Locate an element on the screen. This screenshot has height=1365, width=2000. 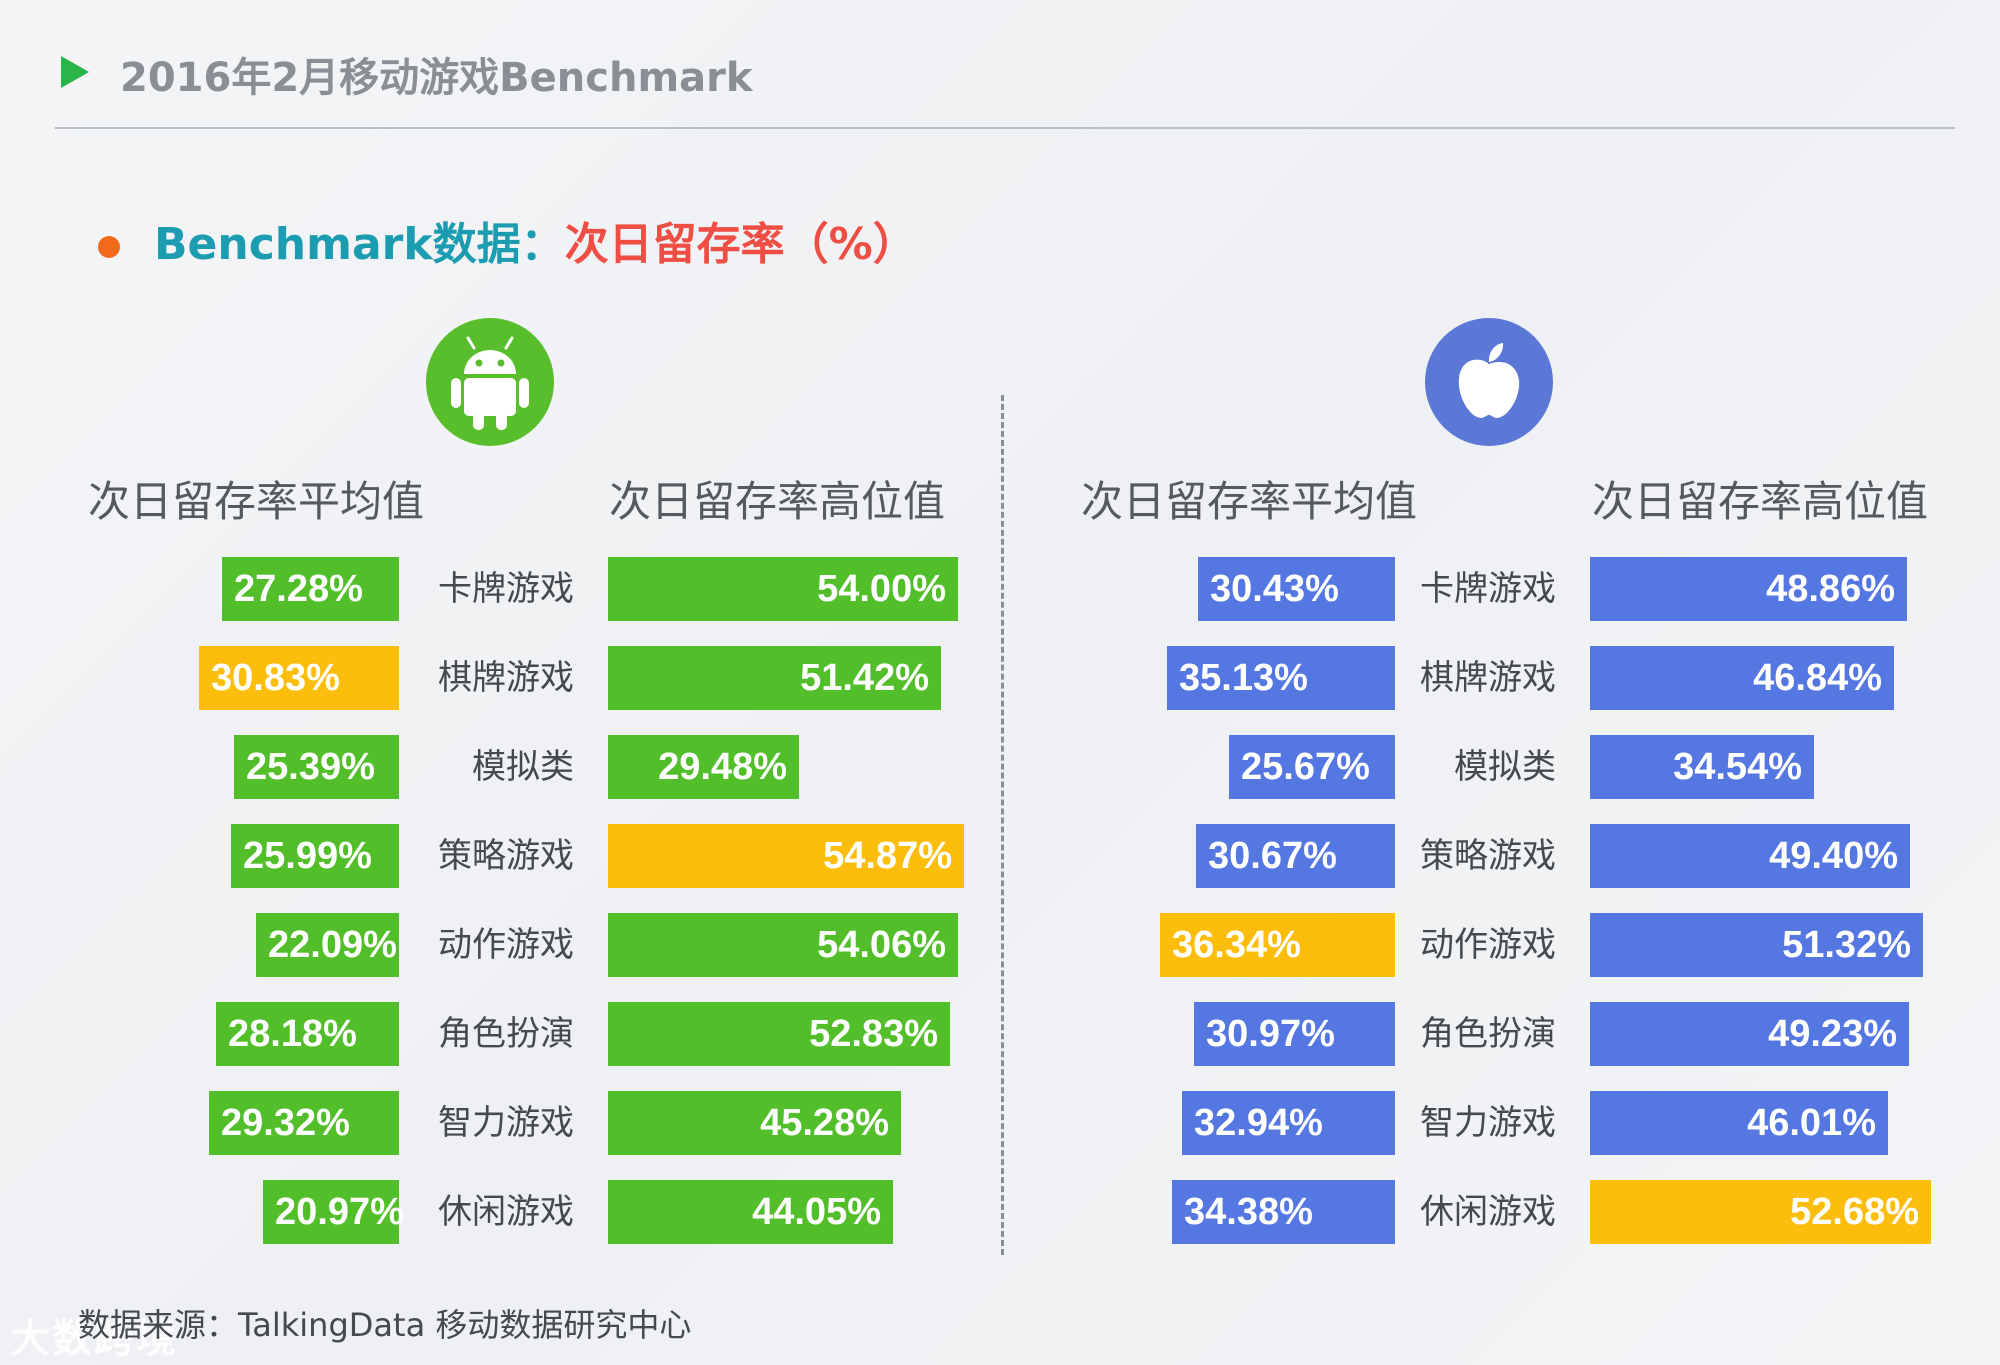
ios-high-value-label: 51.32% is located at coordinates (1846, 945).